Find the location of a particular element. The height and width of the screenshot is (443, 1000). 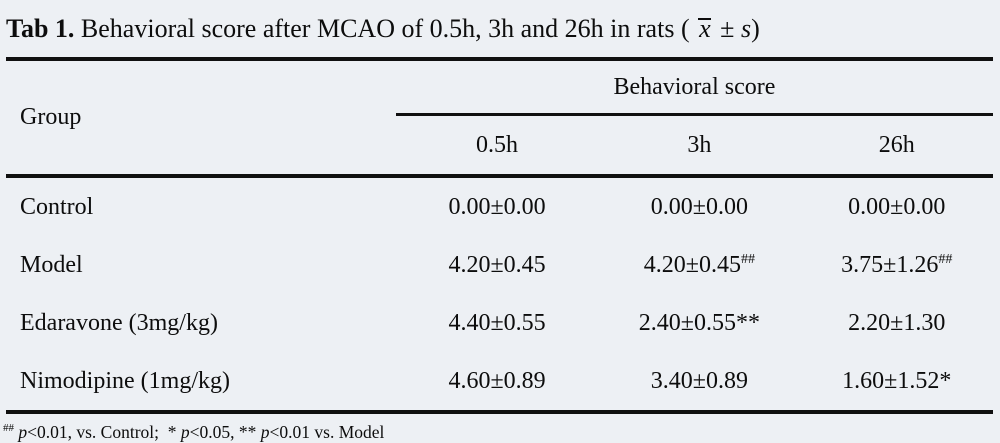

value-cell: 4.60±0.89 is located at coordinates (497, 383).